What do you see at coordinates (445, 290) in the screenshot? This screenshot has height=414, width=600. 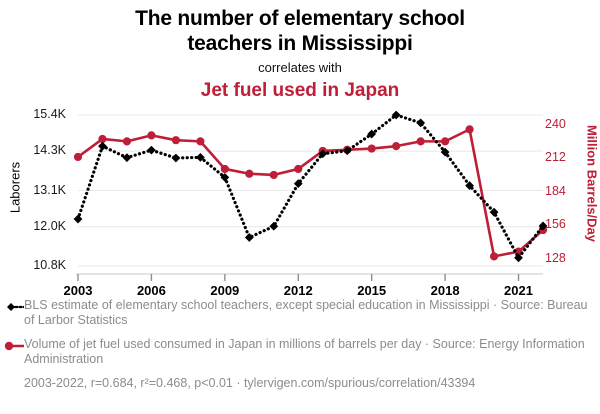 I see `x-axis-tick-2018: 2018` at bounding box center [445, 290].